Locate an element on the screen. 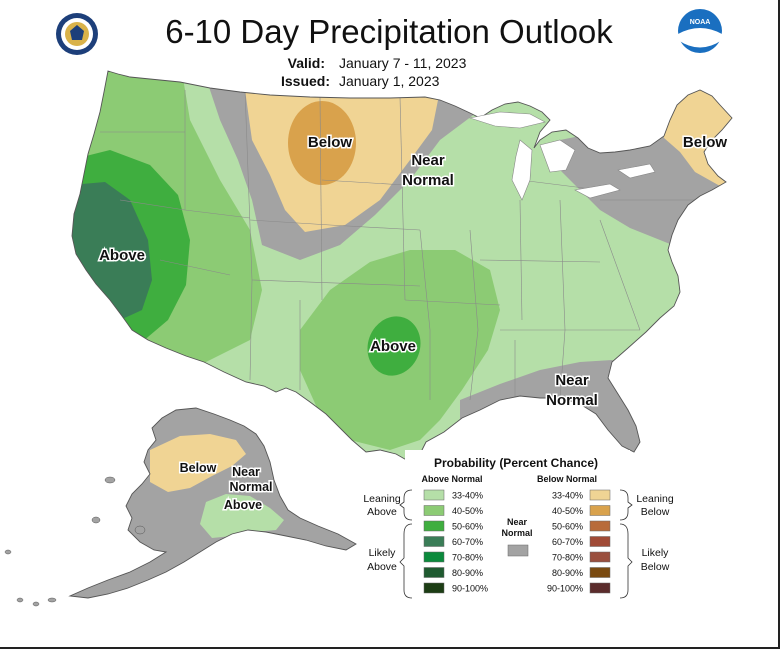 This screenshot has width=780, height=649. legend-likely-above-1: Likely is located at coordinates (383, 553).